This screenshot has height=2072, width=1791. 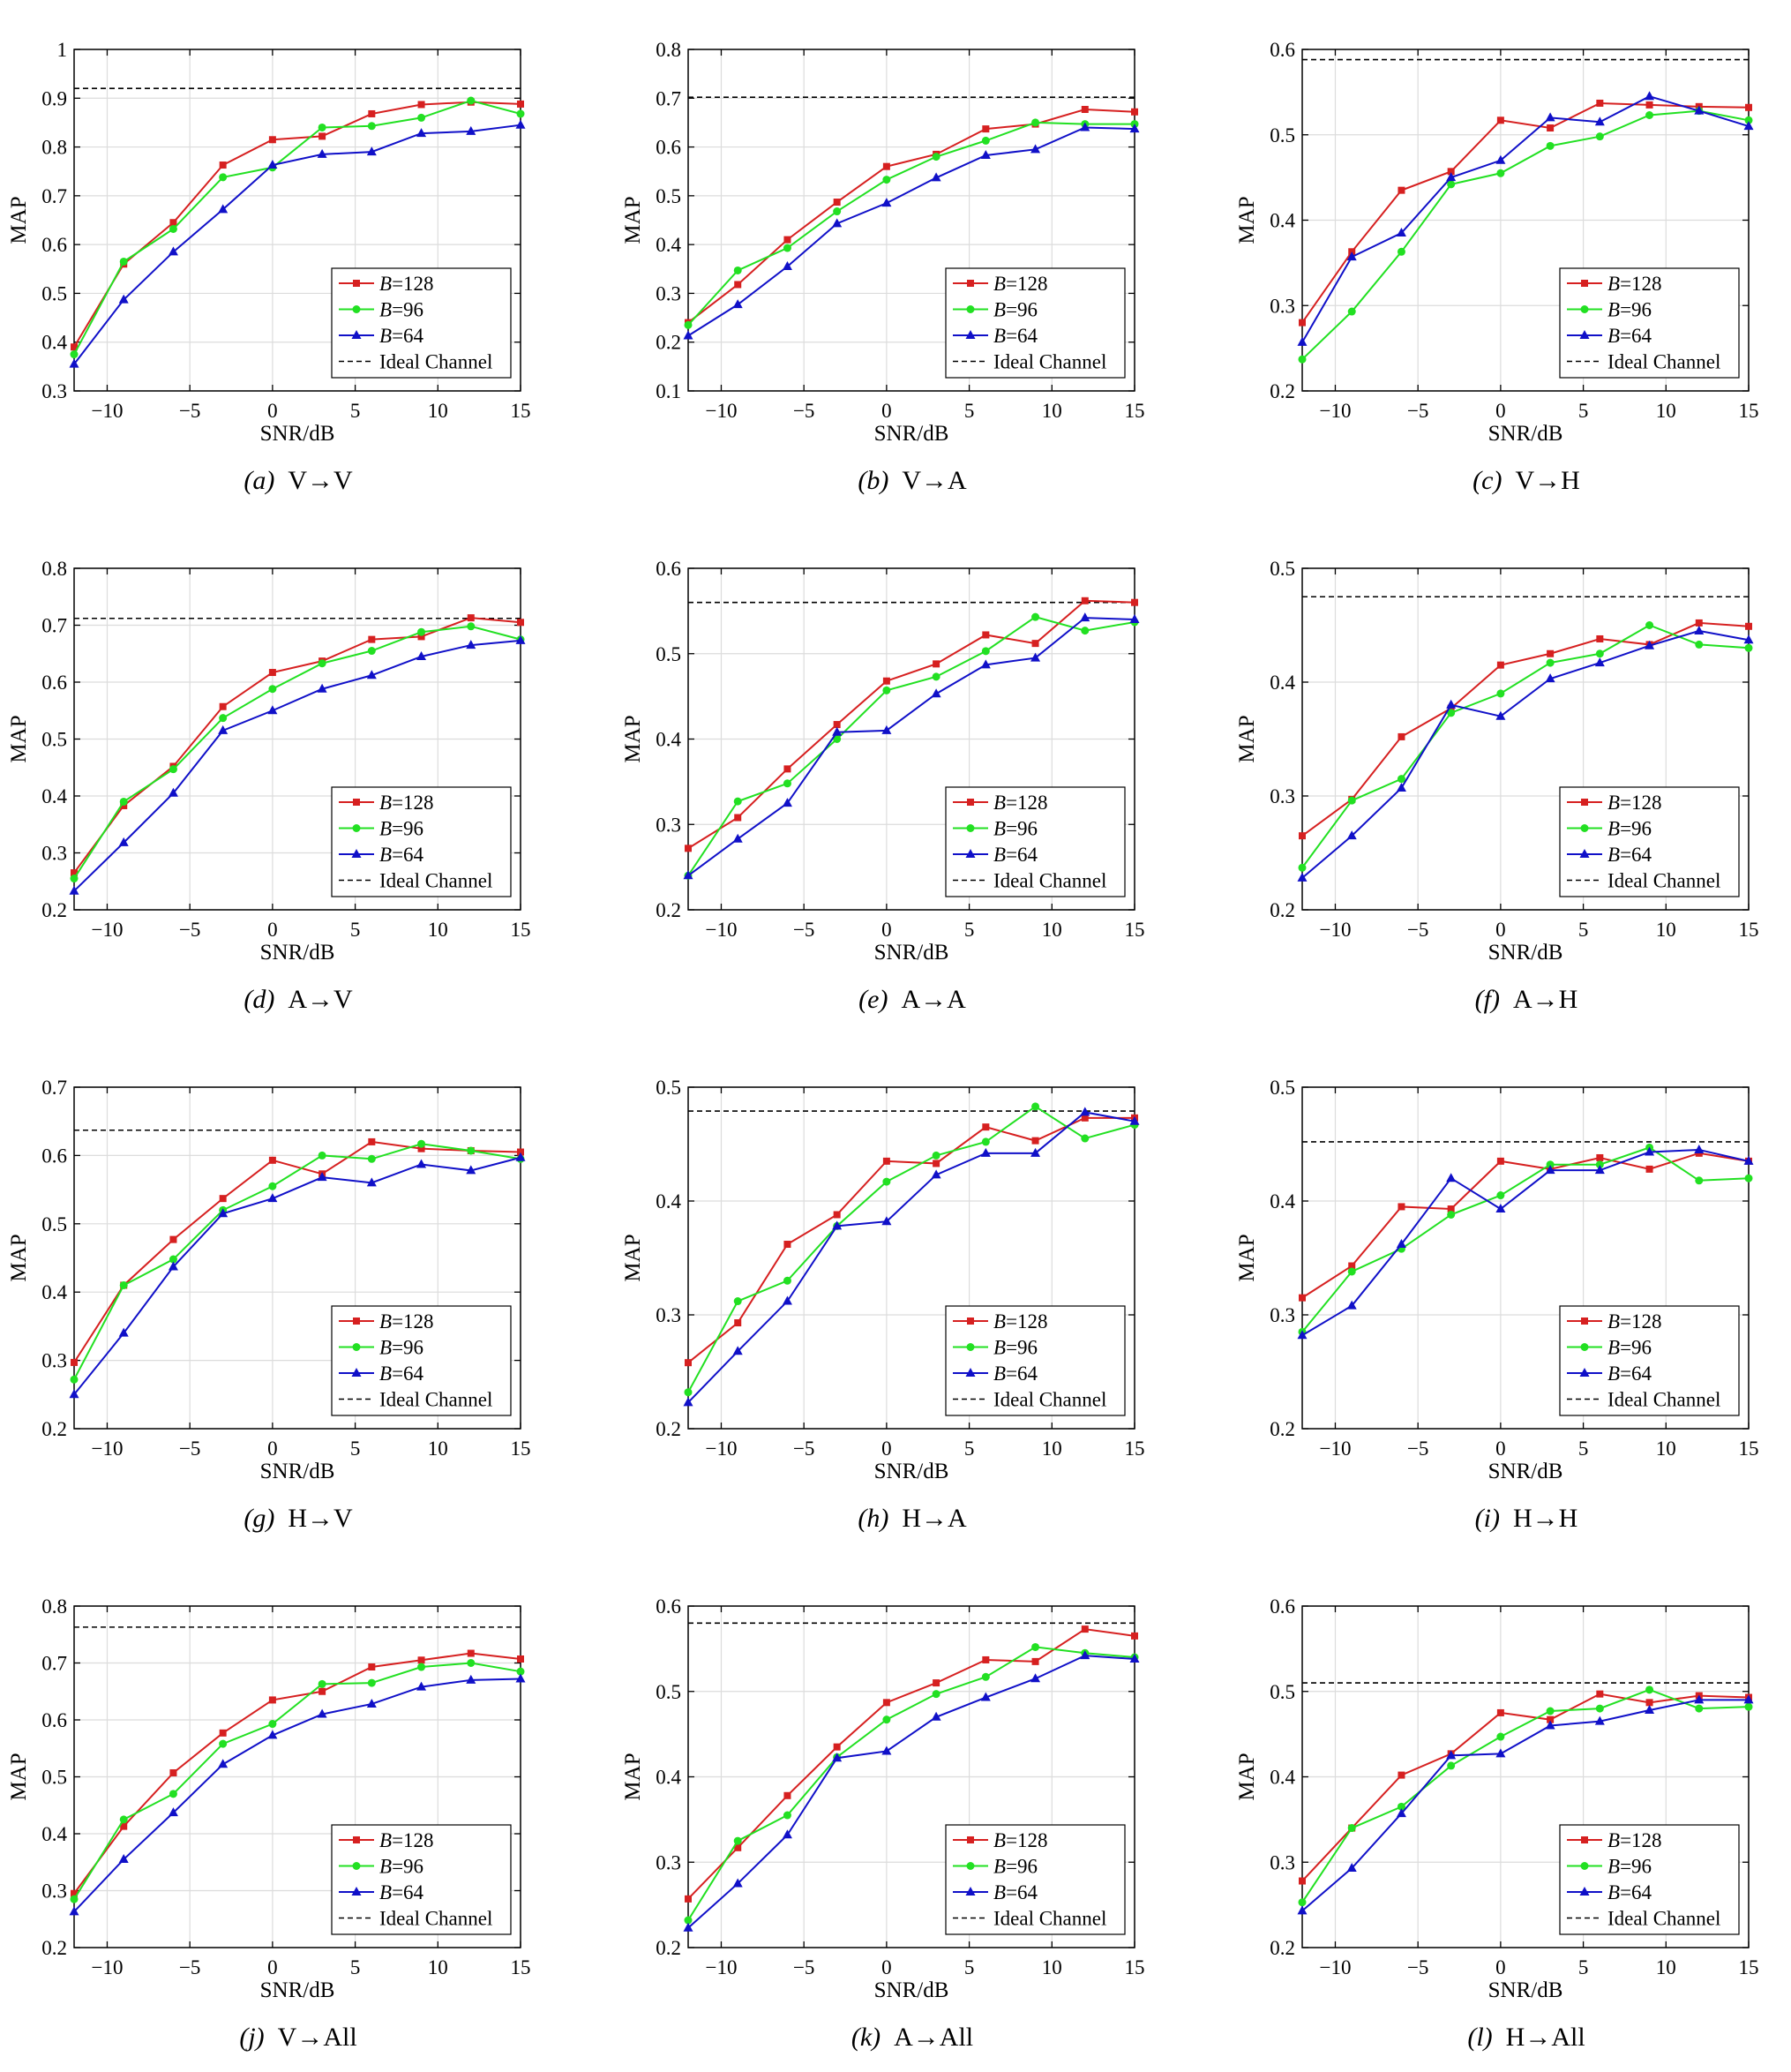 What do you see at coordinates (1634, 1840) in the screenshot?
I see `legend-label: B=128` at bounding box center [1634, 1840].